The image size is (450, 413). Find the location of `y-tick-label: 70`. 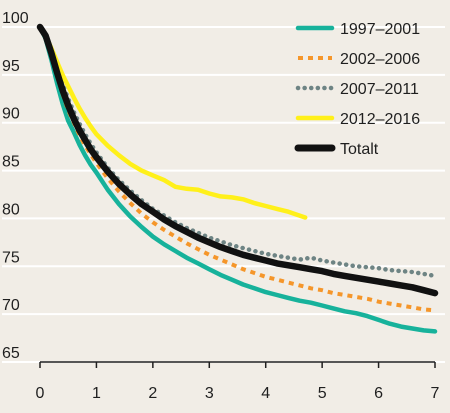

y-tick-label: 70 is located at coordinates (11, 305).